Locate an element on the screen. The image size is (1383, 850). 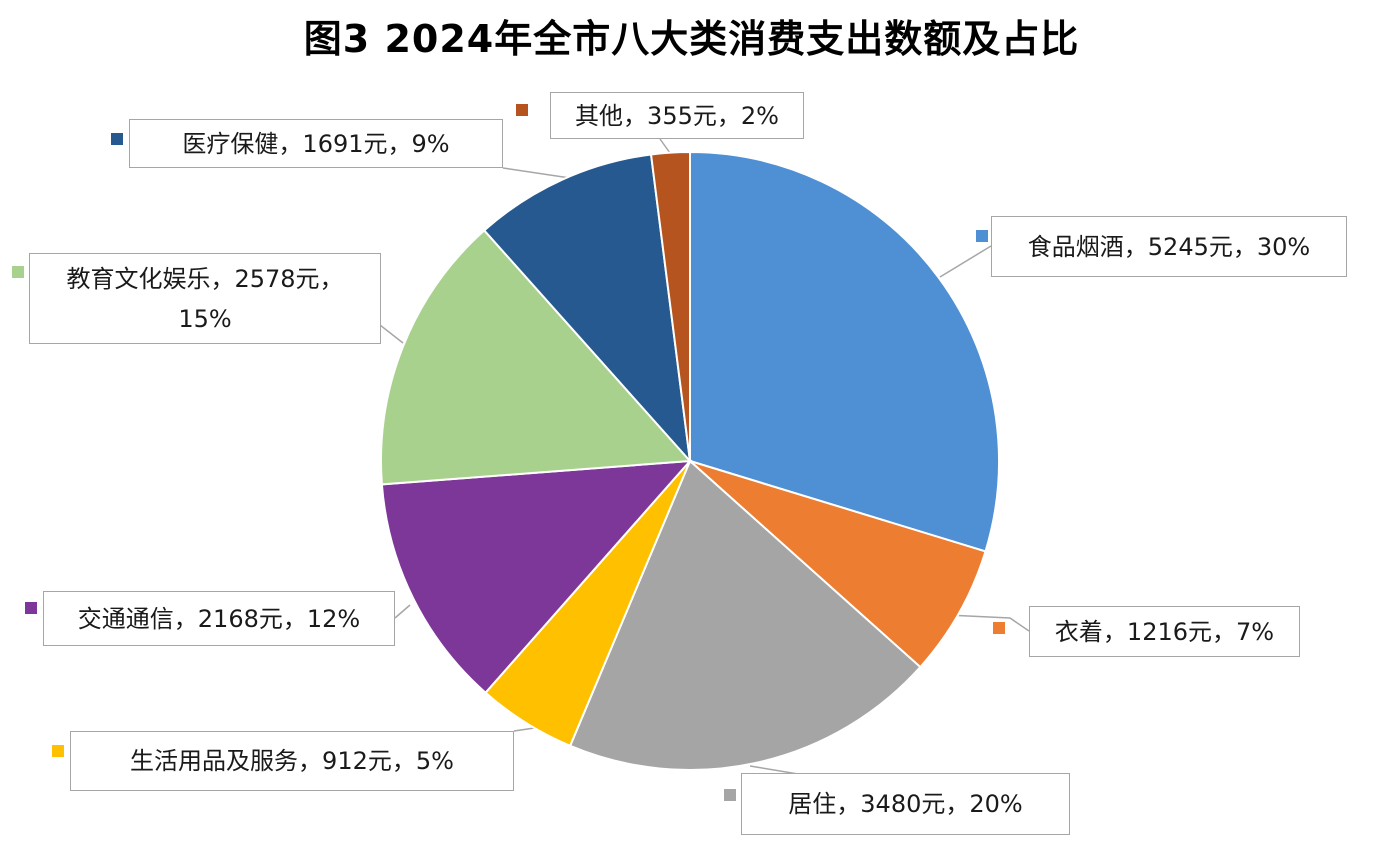
data-label-other: 其他，355元，2% is located at coordinates (677, 115).